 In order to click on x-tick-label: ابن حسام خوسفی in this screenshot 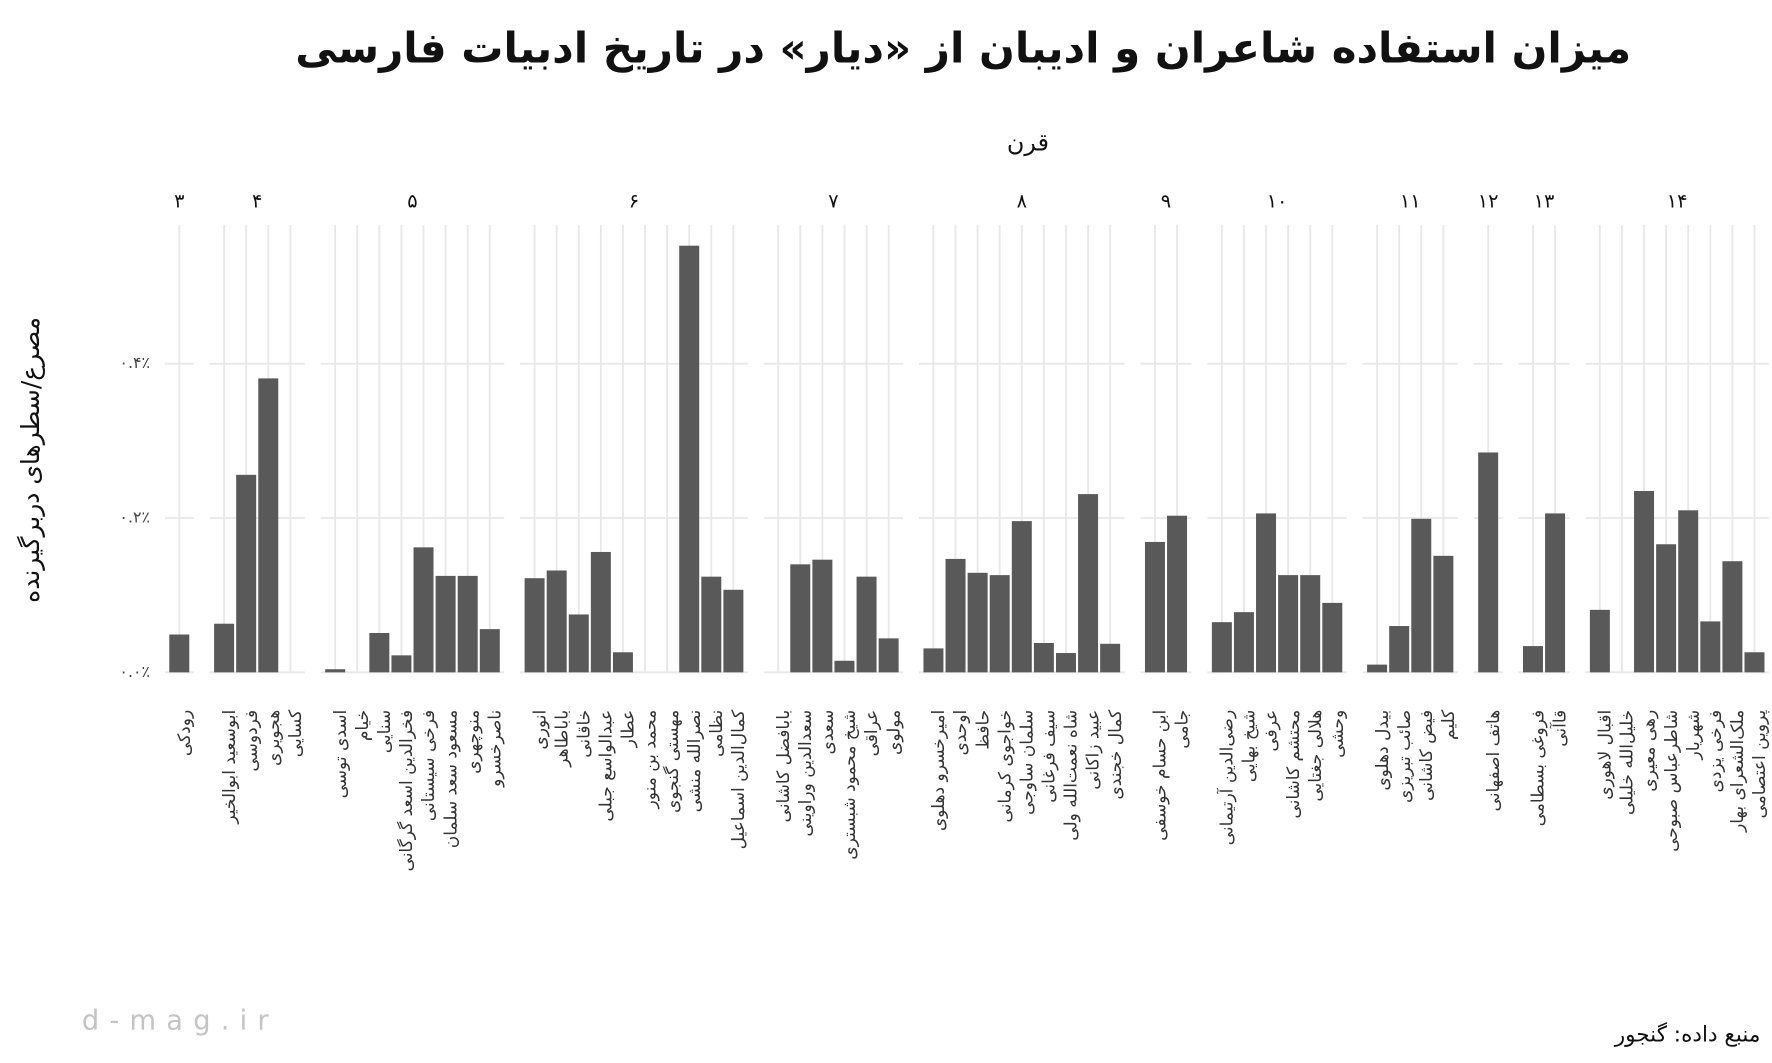, I will do `click(1161, 775)`.